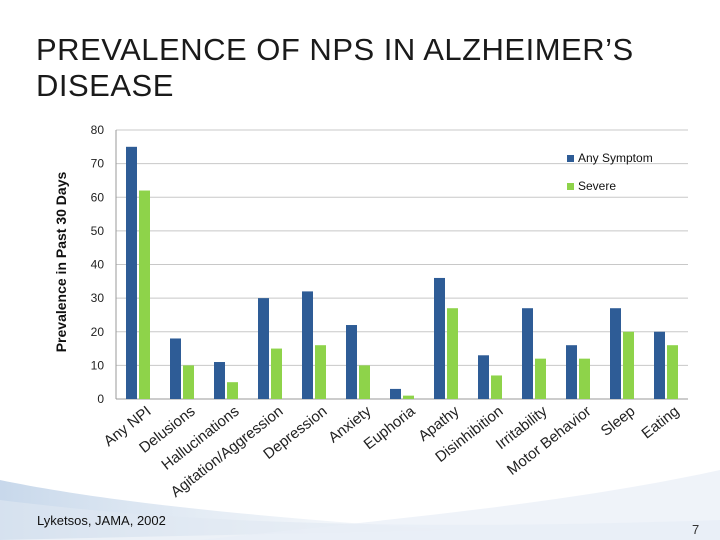 This screenshot has height=540, width=720. I want to click on legend-label: Any Symptom, so click(615, 158).